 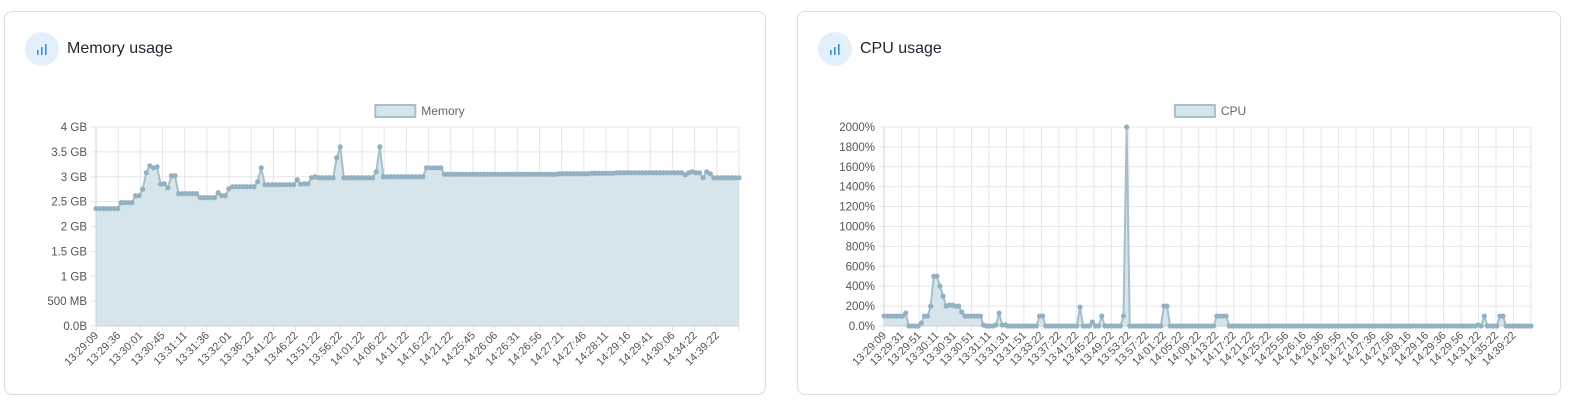 I want to click on memory-legend: Memory, so click(x=419, y=111).